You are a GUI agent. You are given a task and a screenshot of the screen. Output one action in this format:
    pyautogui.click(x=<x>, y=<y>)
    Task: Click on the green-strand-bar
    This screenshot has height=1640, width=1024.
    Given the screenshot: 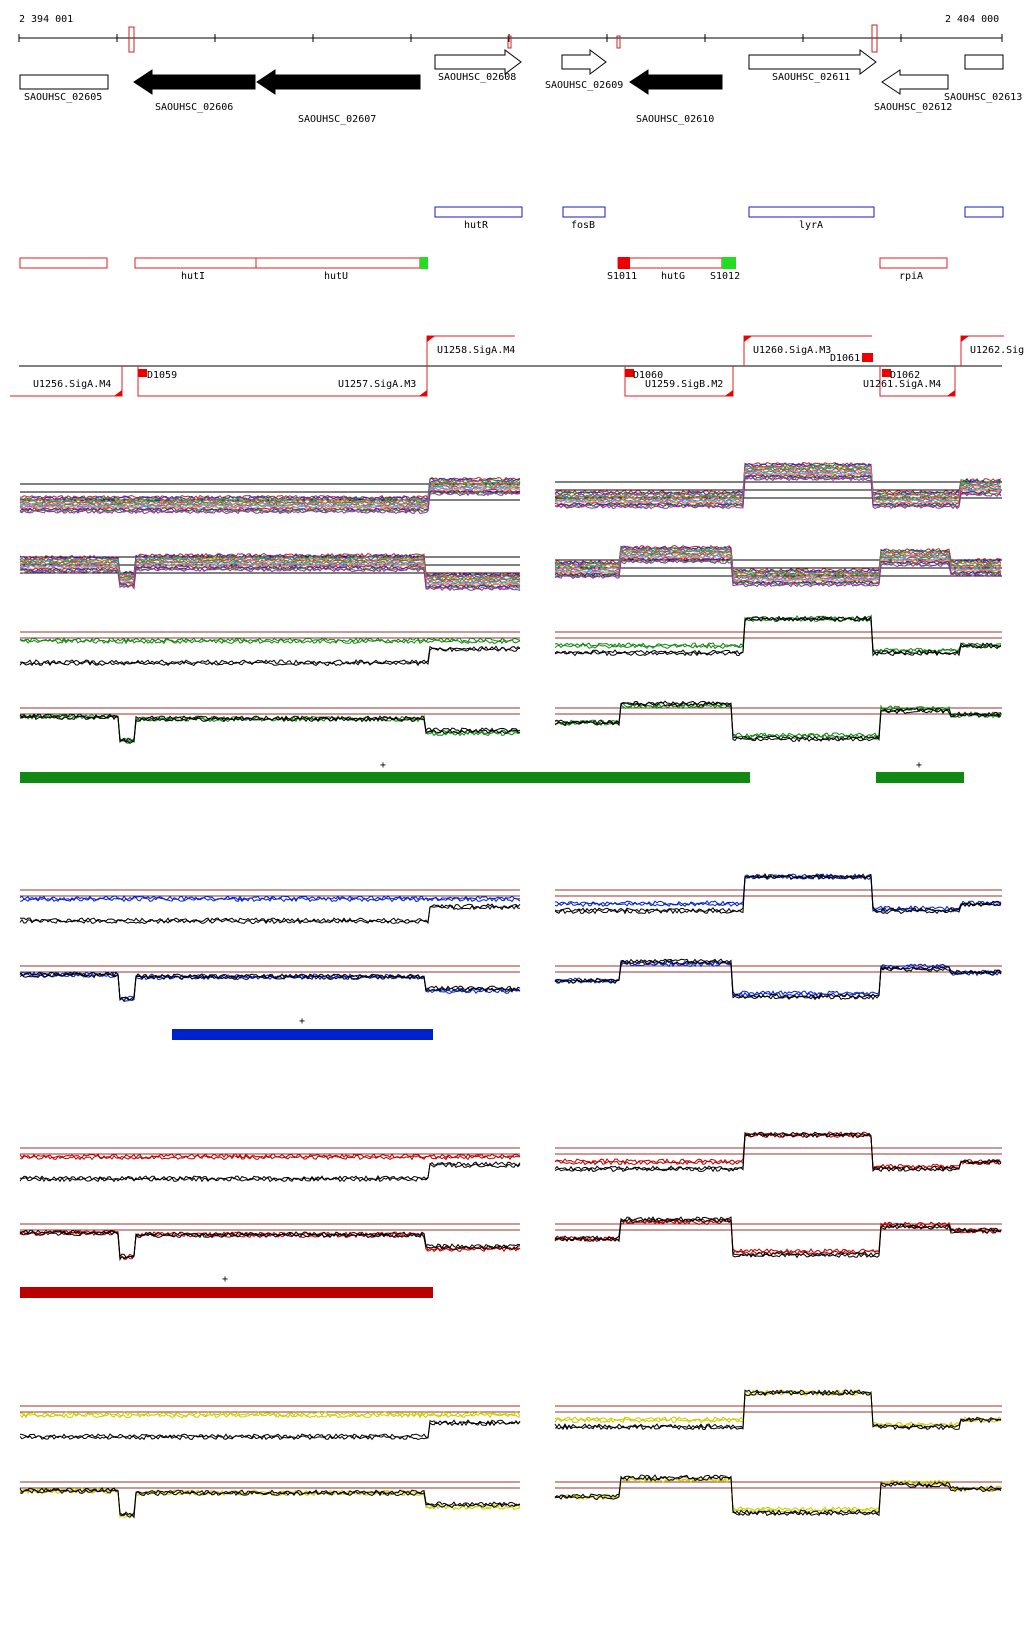 What is the action you would take?
    pyautogui.click(x=385, y=777)
    